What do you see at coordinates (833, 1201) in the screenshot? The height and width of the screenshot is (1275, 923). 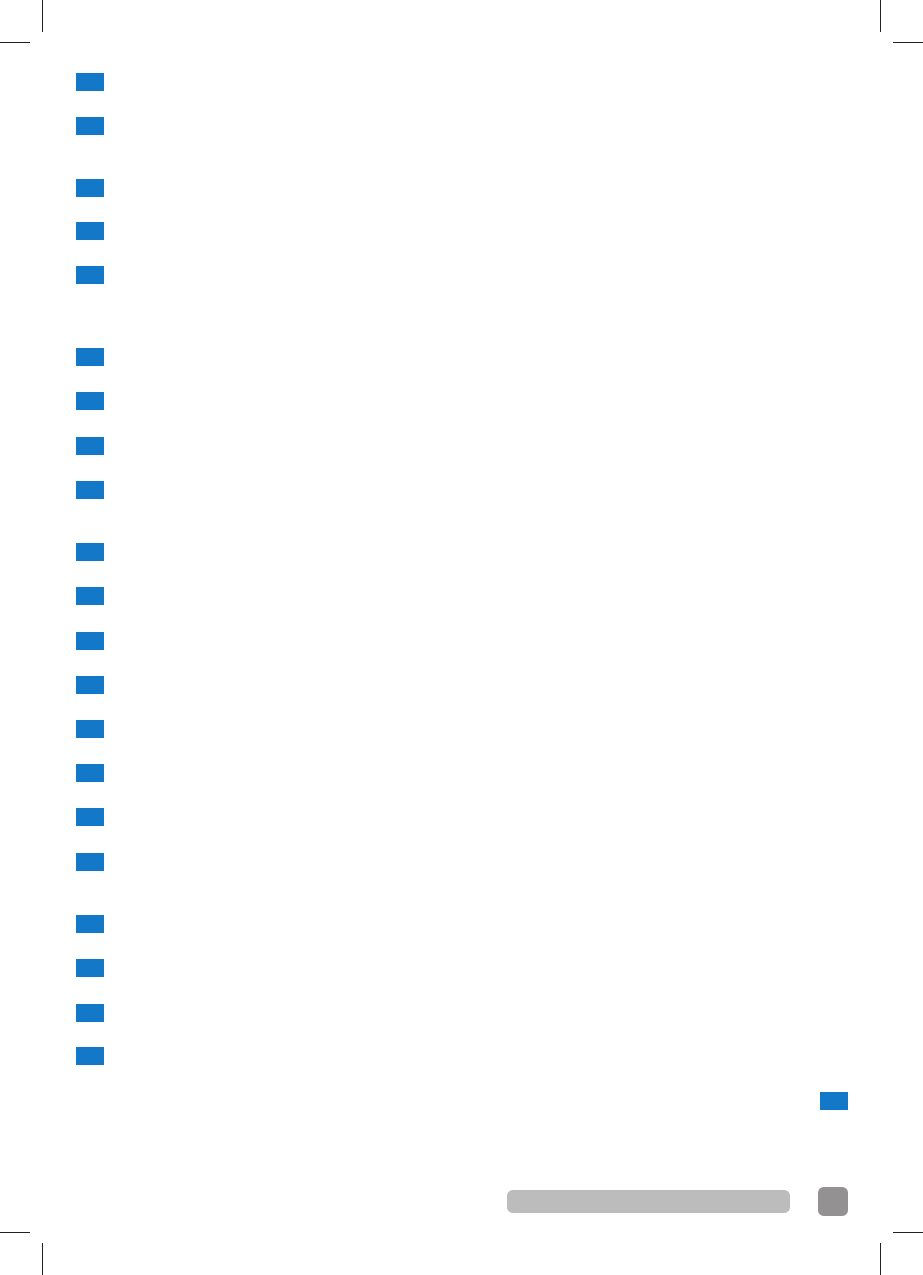 I see `page-number-tab` at bounding box center [833, 1201].